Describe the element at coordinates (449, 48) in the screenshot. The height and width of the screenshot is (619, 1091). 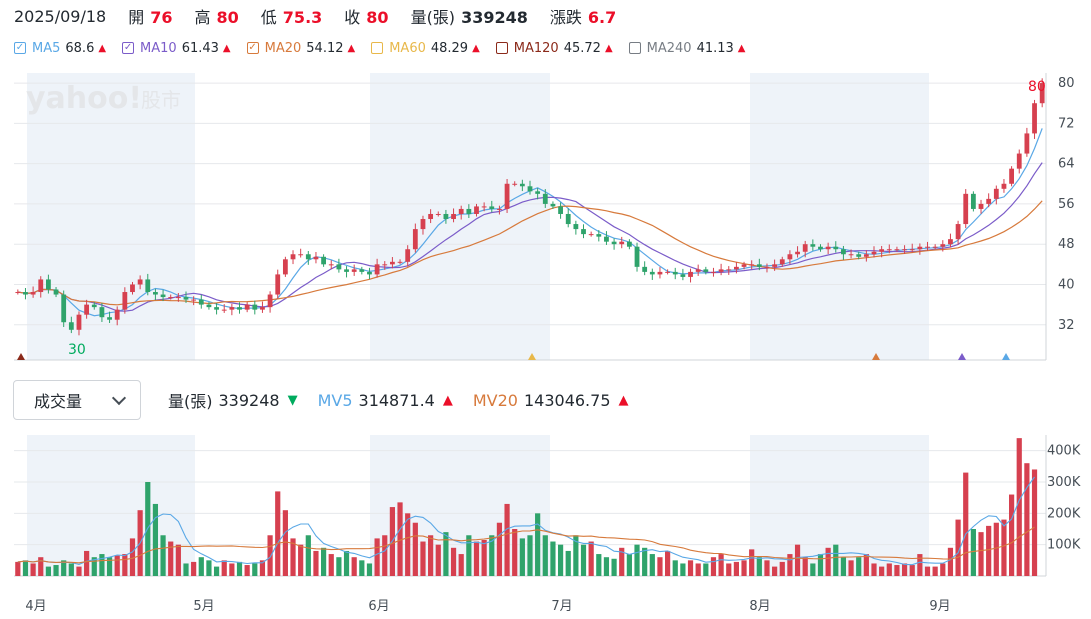
I see `ma-value: 48.29` at that location.